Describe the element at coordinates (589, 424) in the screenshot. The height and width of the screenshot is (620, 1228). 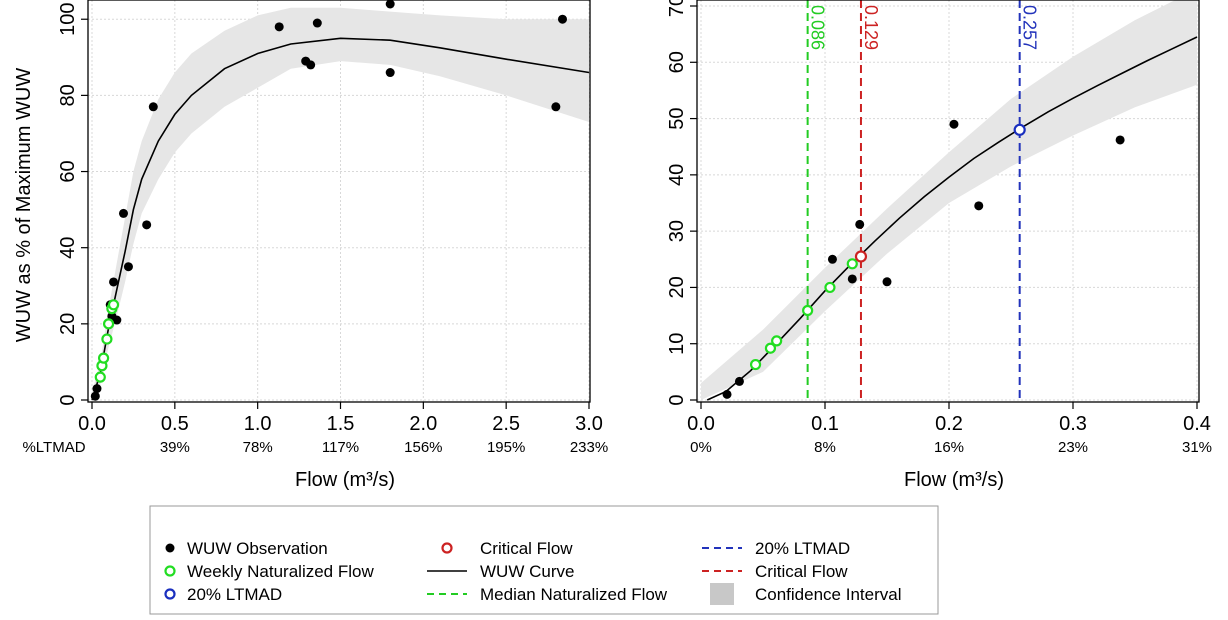
I see `x-tick-label: 3.0` at that location.